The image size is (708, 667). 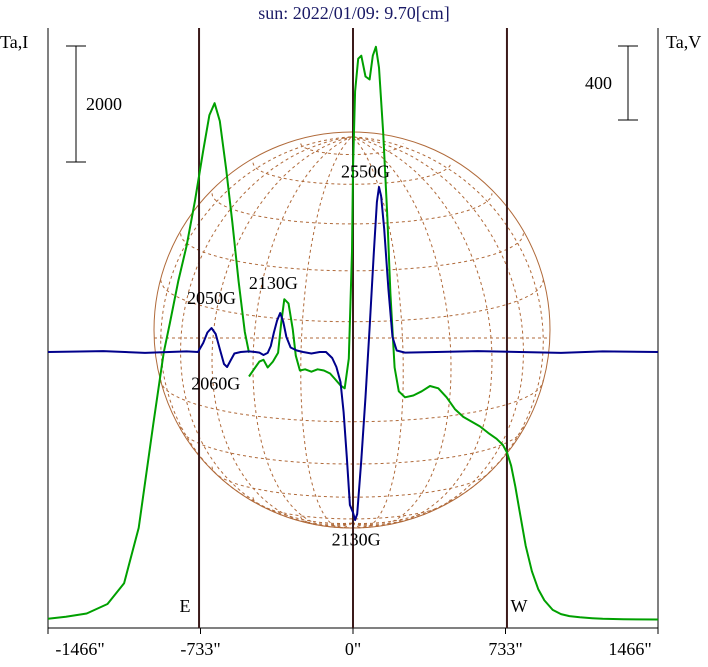 I want to click on x-tick-label: -1466", so click(x=79, y=649).